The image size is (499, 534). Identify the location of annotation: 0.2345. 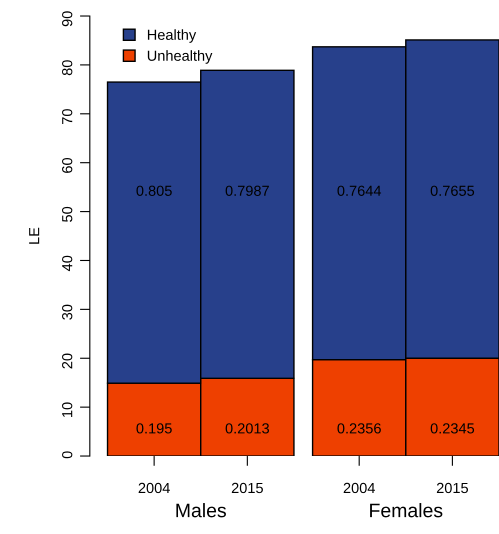
(452, 428).